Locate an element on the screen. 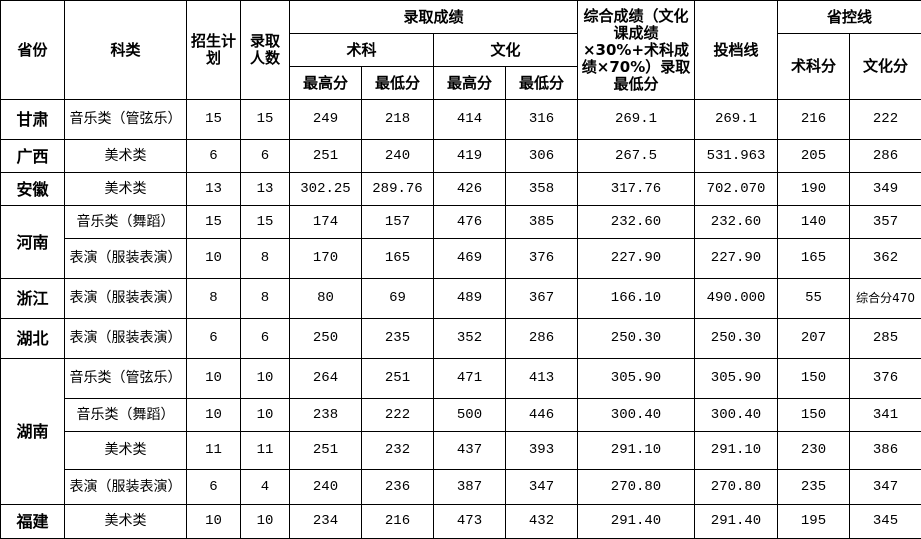  cell-art-min: 240 is located at coordinates (398, 156).